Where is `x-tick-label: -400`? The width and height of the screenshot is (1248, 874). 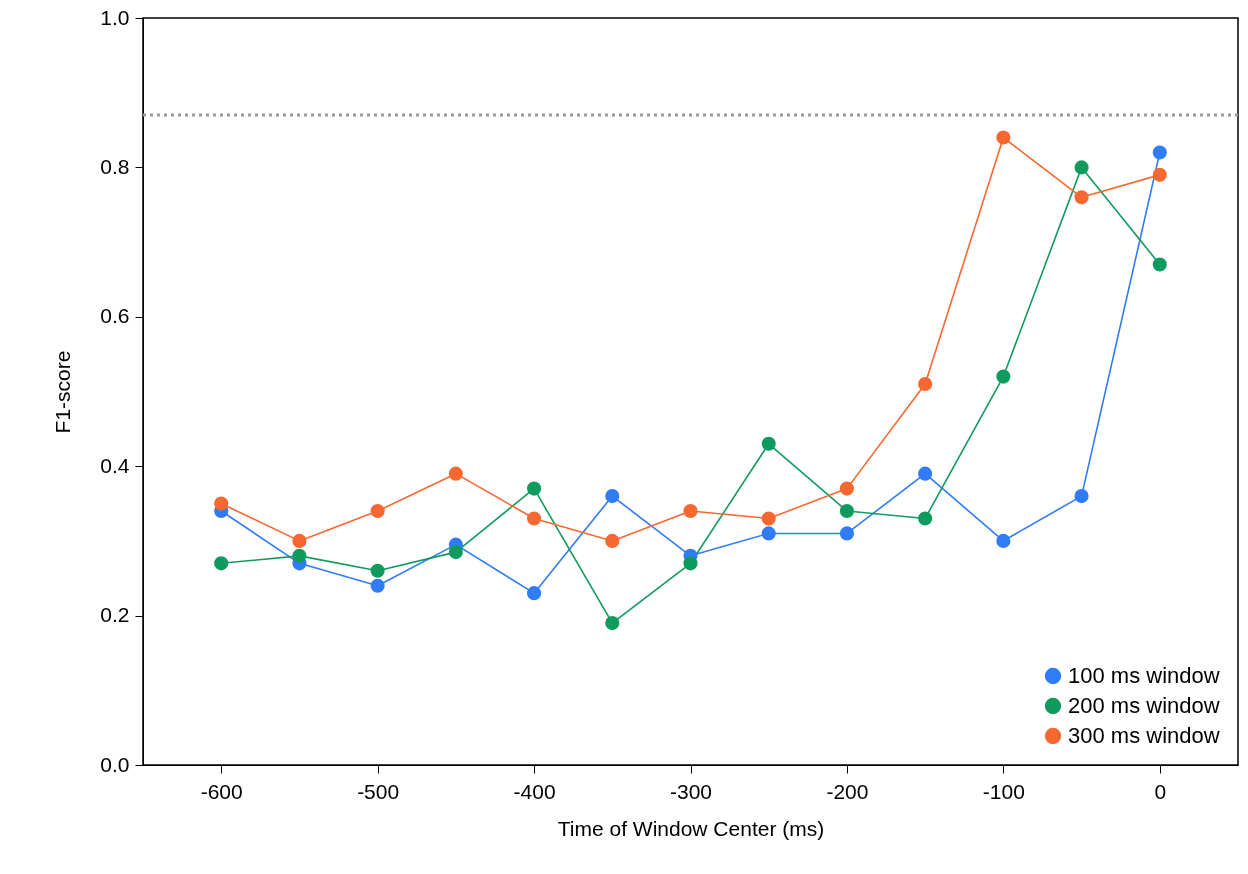
x-tick-label: -400 is located at coordinates (534, 791).